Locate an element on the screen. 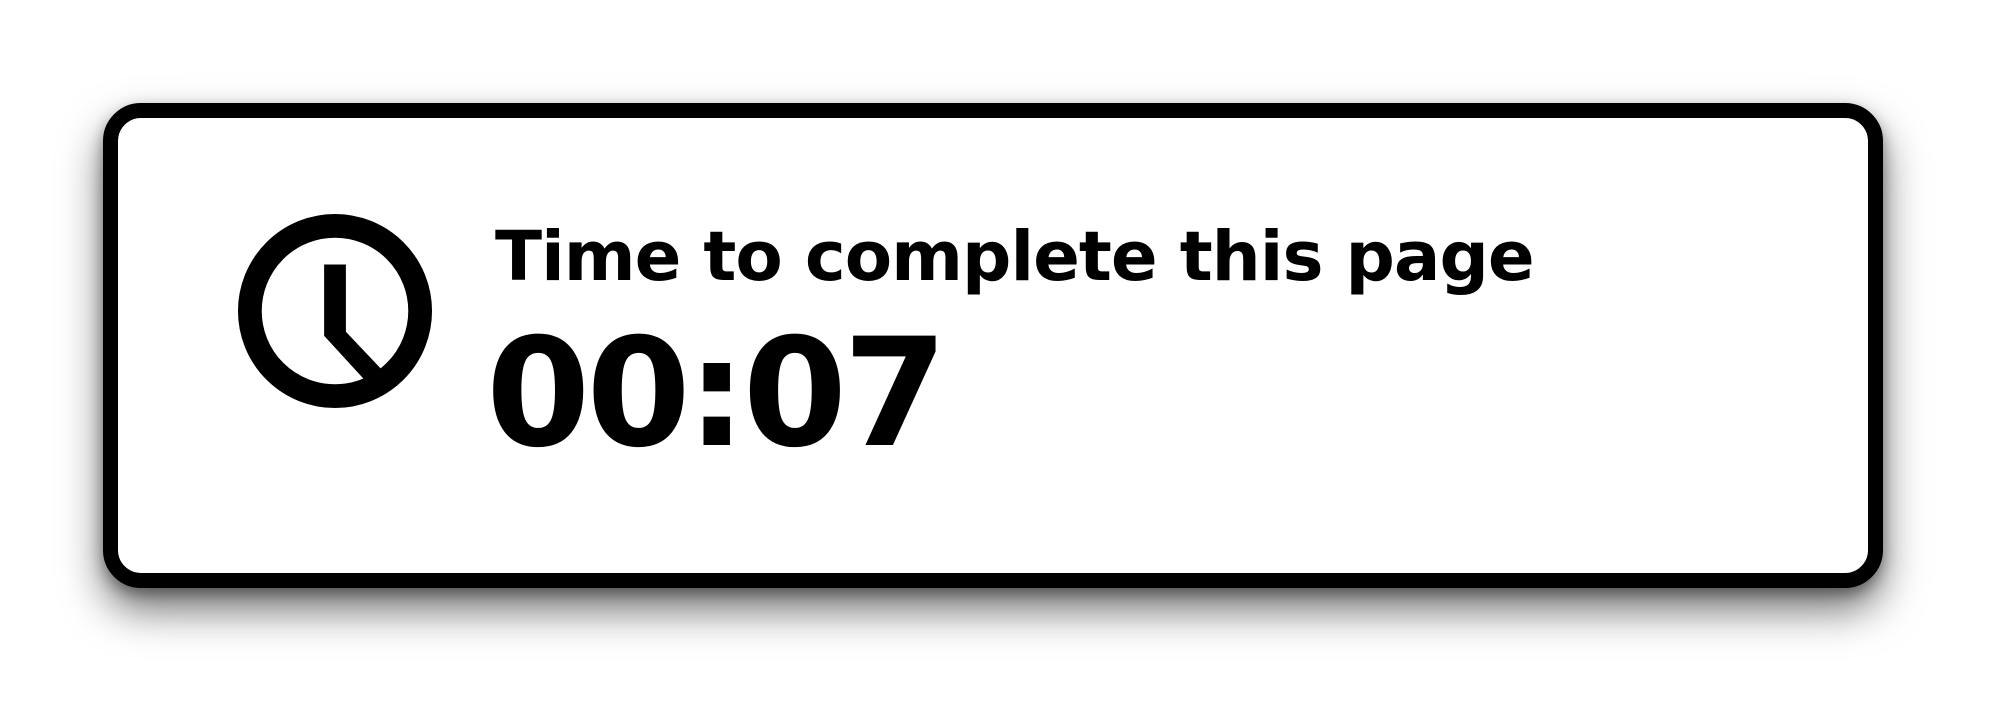 This screenshot has width=2000, height=704. timer-label: Time to complete this page is located at coordinates (1015, 257).